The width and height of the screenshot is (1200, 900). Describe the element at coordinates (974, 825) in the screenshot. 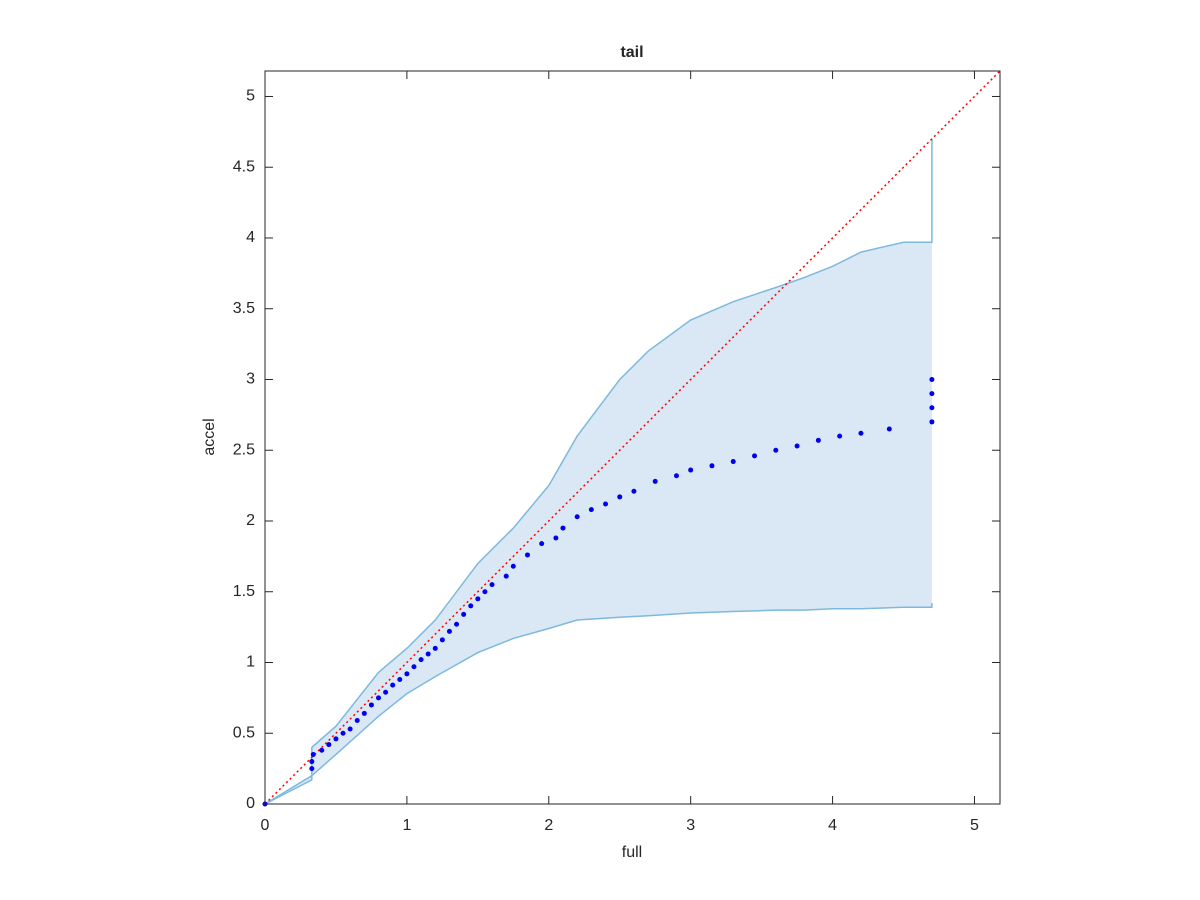

I see `x-tick-label: 5` at that location.